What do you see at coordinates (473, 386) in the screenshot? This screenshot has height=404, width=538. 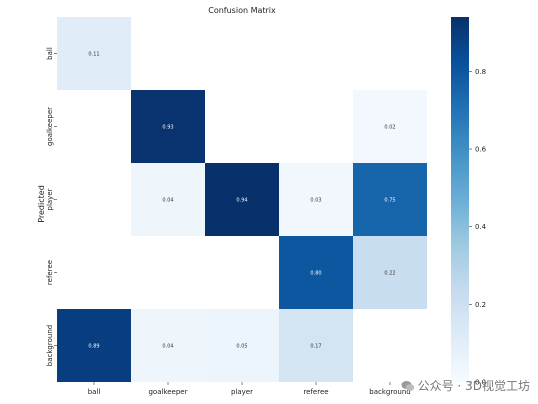 I see `watermark-text: 公众号 · 3D视觉工坊` at bounding box center [473, 386].